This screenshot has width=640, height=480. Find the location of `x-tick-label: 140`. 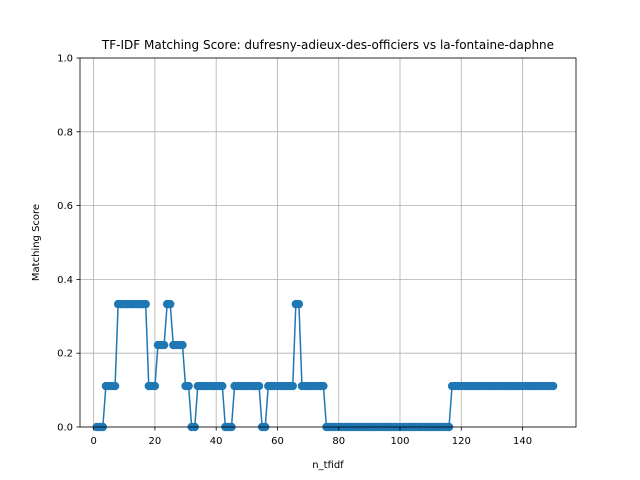

x-tick-label: 140 is located at coordinates (522, 441).